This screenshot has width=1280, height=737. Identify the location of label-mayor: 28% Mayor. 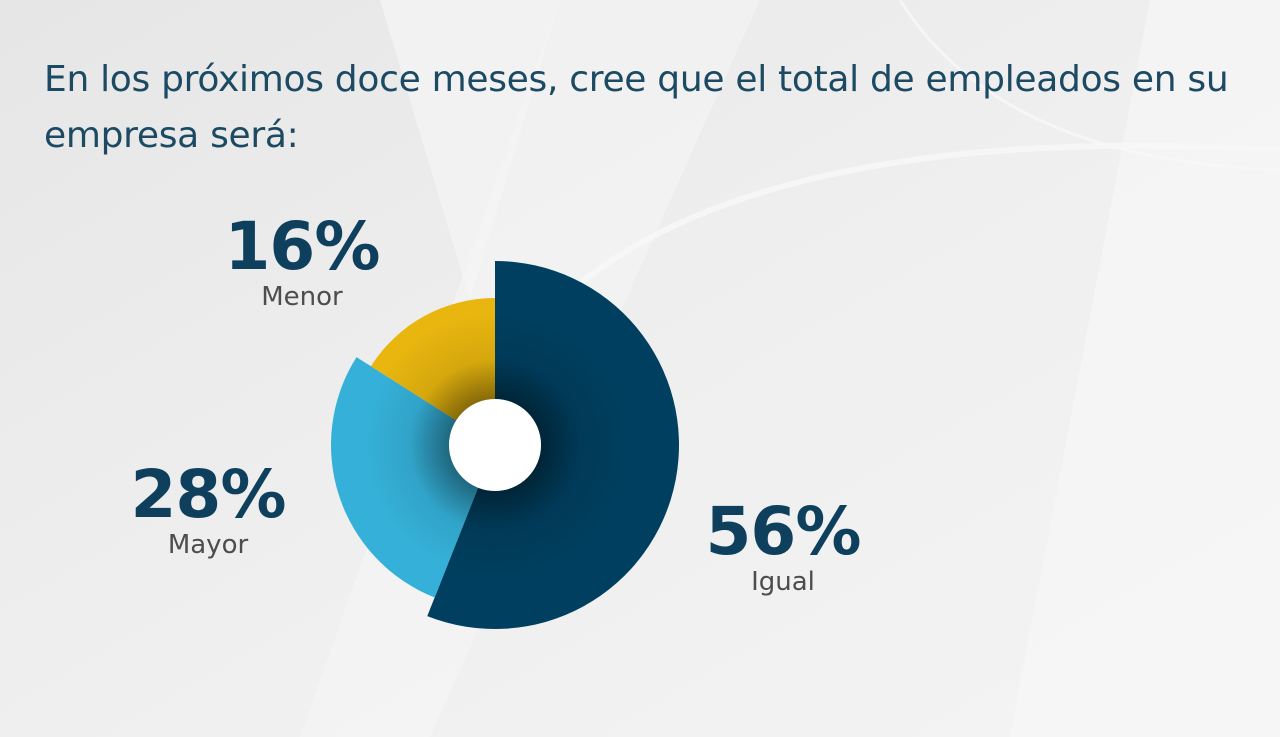
(208, 508).